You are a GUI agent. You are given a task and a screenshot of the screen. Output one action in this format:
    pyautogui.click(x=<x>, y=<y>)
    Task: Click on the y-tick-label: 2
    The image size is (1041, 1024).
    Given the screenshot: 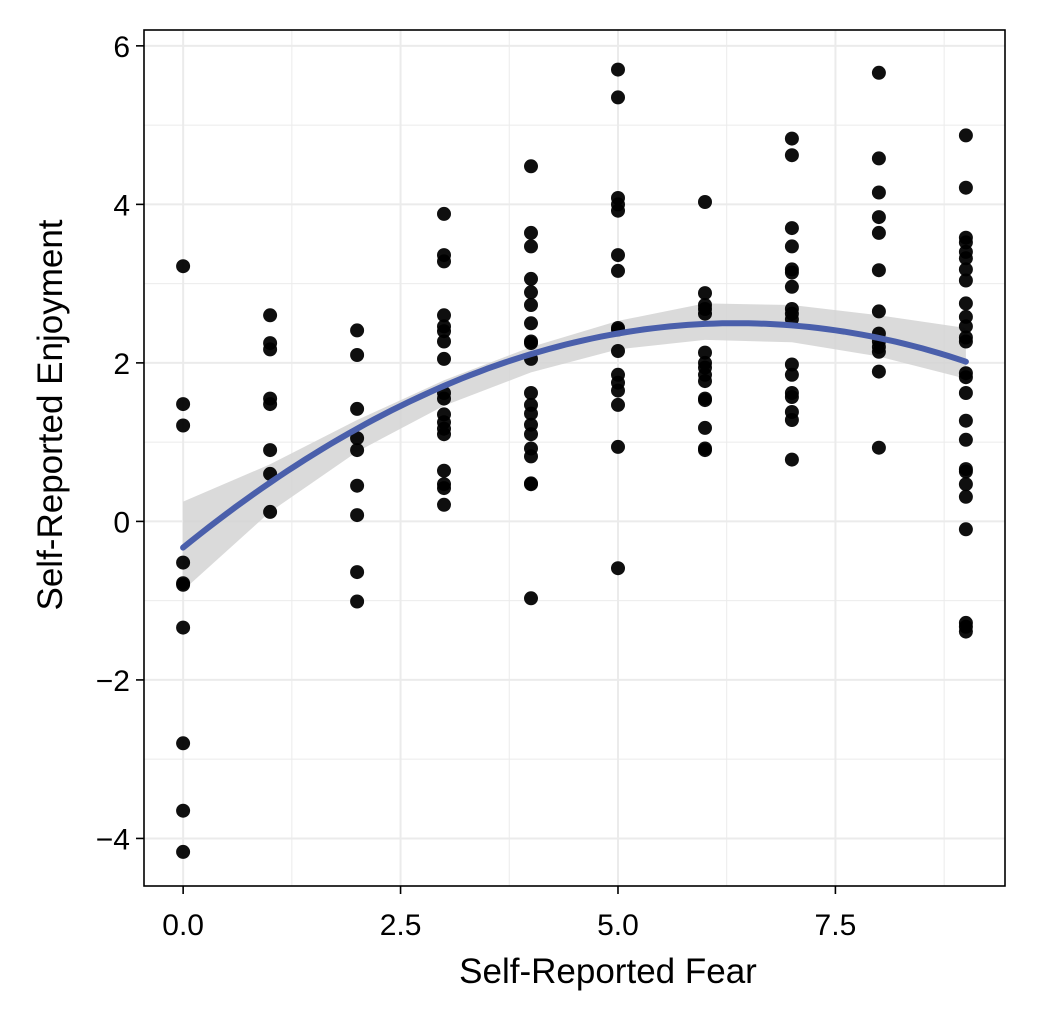 What is the action you would take?
    pyautogui.click(x=121, y=364)
    